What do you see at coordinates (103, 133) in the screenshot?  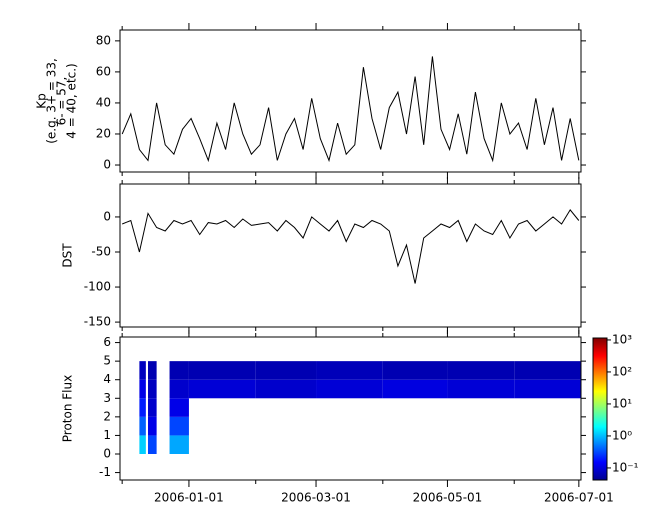 I see `y-tick-label: 20` at bounding box center [103, 133].